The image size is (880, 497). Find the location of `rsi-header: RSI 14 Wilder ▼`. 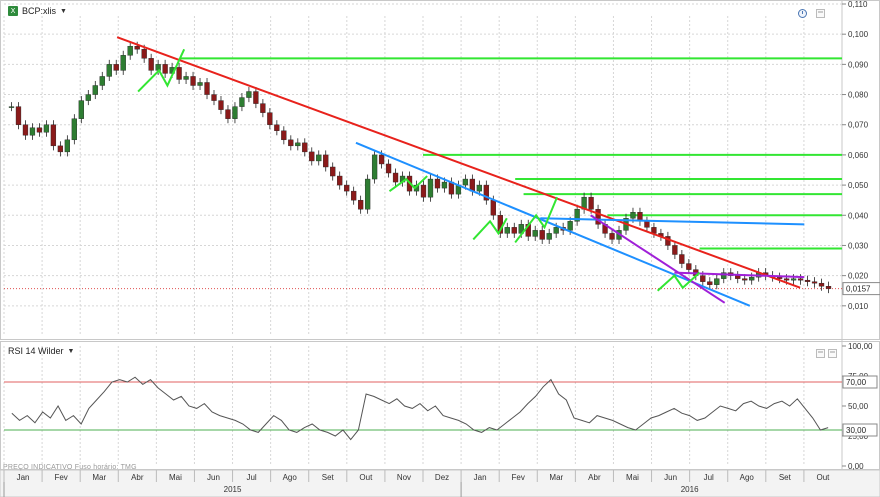

rsi-header: RSI 14 Wilder ▼ is located at coordinates (41, 351).